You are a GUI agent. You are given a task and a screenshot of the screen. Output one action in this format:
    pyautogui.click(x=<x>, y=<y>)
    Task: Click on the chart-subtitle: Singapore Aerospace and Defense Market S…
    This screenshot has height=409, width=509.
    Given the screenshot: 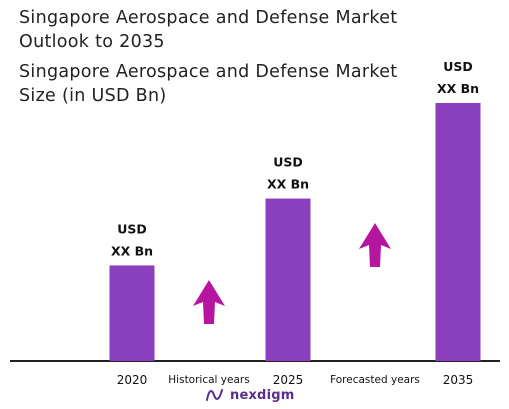 What is the action you would take?
    pyautogui.click(x=208, y=84)
    